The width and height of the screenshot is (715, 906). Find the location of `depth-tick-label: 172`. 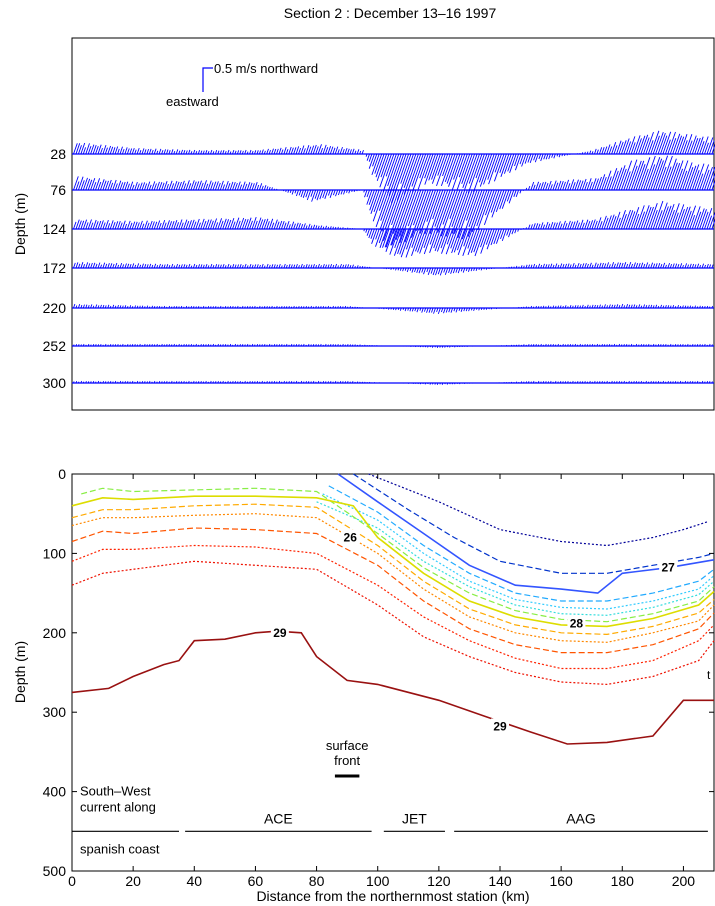

depth-tick-label: 172 is located at coordinates (55, 268).